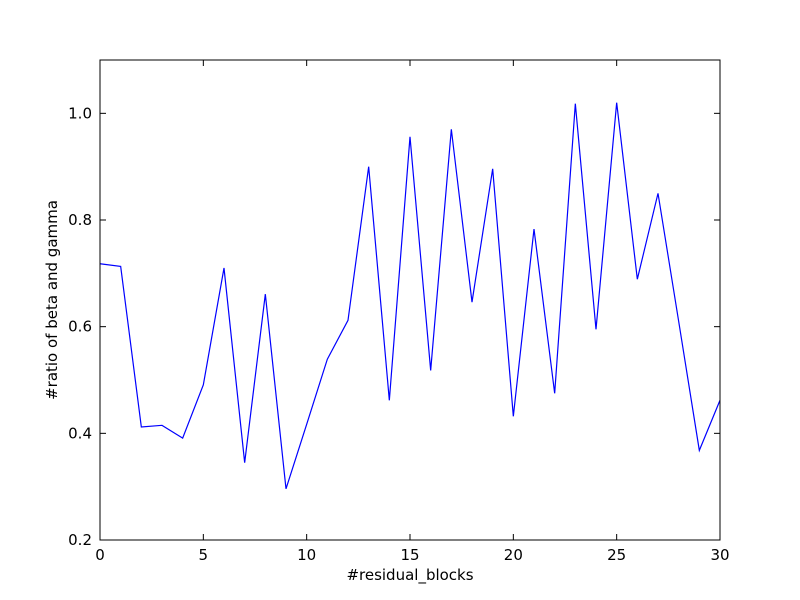 The height and width of the screenshot is (600, 800). I want to click on x-tick-label: 30, so click(719, 555).